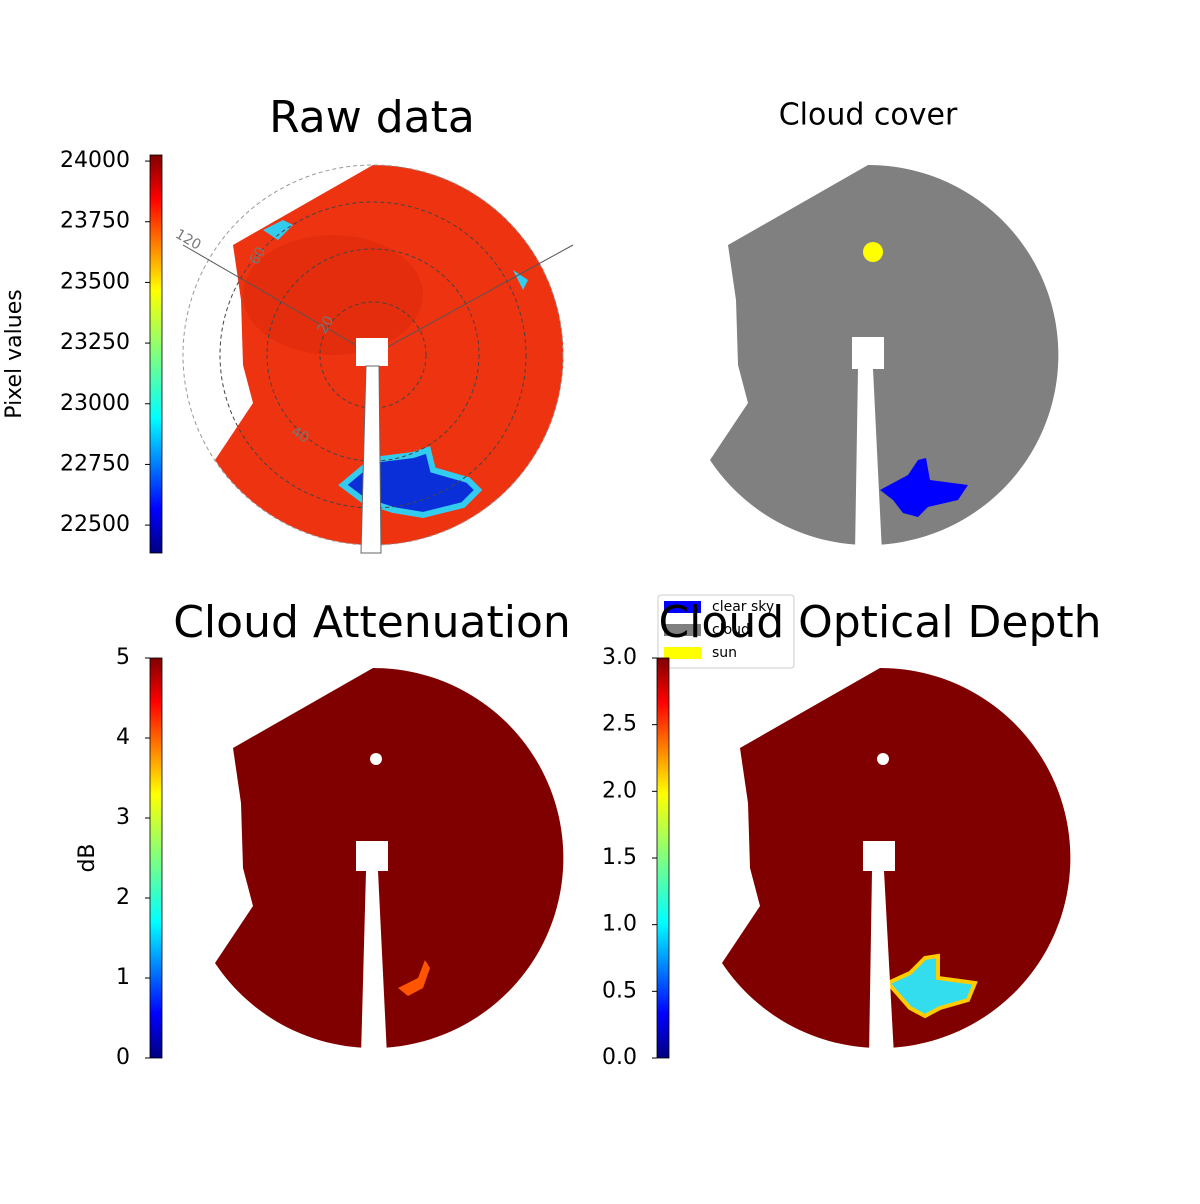 This screenshot has height=1204, width=1200. What do you see at coordinates (619, 1057) in the screenshot?
I see `colorbar-tick-label: 0.0` at bounding box center [619, 1057].